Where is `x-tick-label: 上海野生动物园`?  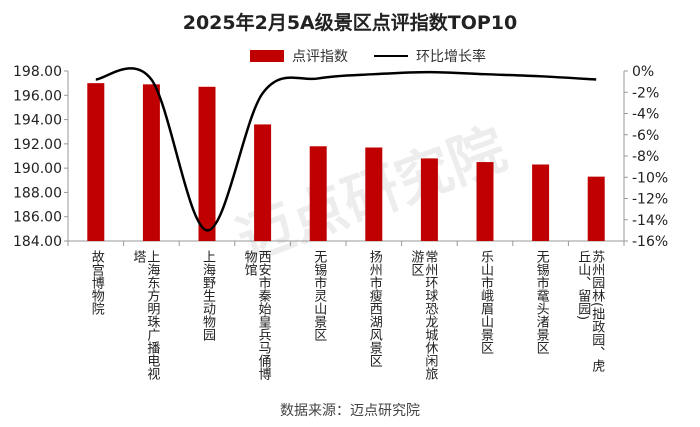 x-tick-label: 上海野生动物园 is located at coordinates (207, 295).